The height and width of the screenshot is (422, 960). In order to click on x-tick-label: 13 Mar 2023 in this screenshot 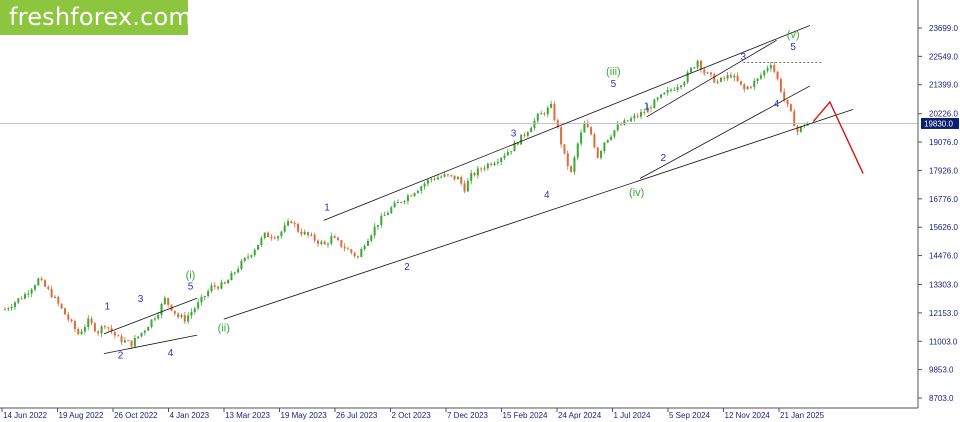, I will do `click(247, 415)`.